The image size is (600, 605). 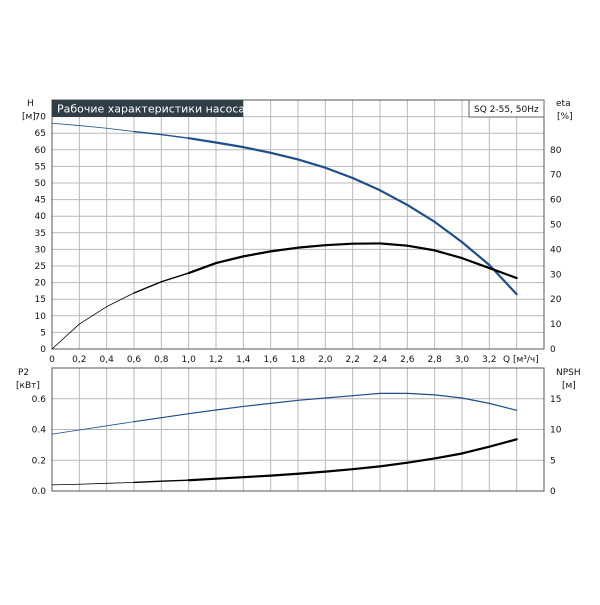 What do you see at coordinates (28, 386) in the screenshot?
I see `y-axis-unit-p2: [кВт]` at bounding box center [28, 386].